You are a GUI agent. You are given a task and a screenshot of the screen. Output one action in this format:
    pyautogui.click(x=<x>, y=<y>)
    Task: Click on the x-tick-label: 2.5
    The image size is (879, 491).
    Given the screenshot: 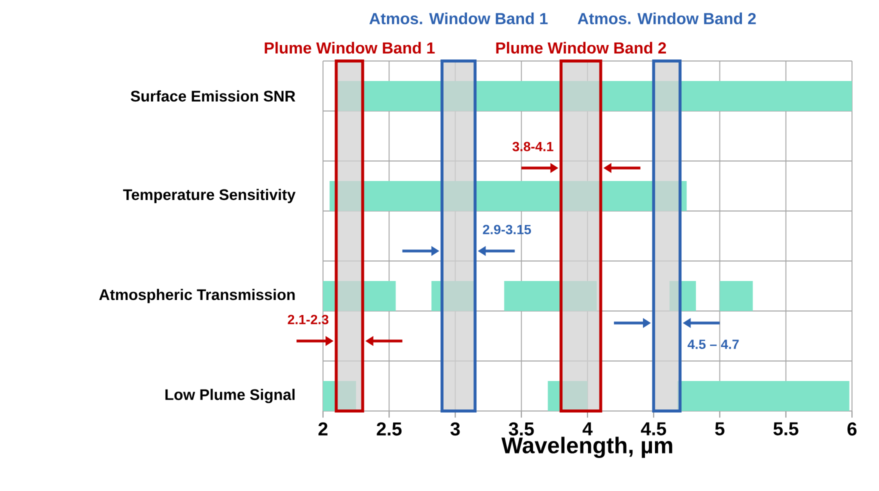 What is the action you would take?
    pyautogui.click(x=389, y=429)
    